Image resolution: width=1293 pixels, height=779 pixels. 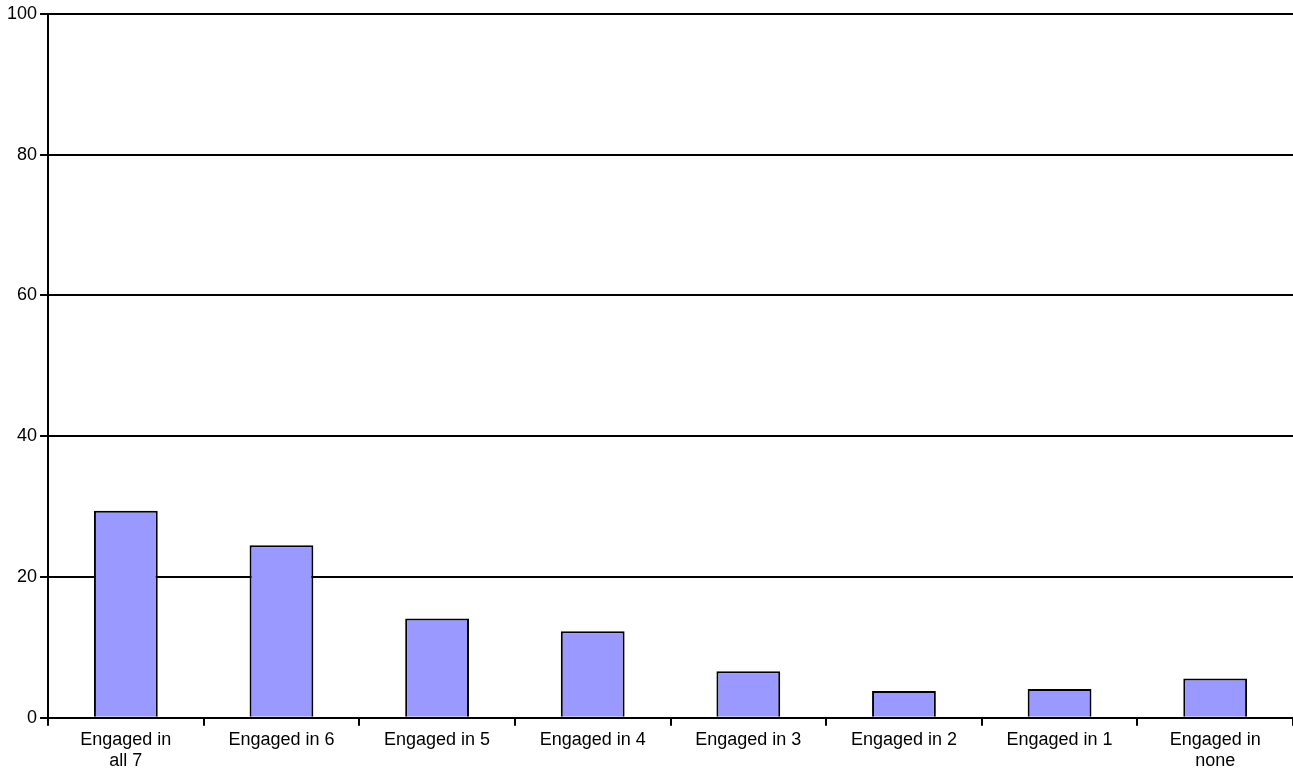 I want to click on y-tick-label: 100, so click(x=22, y=12).